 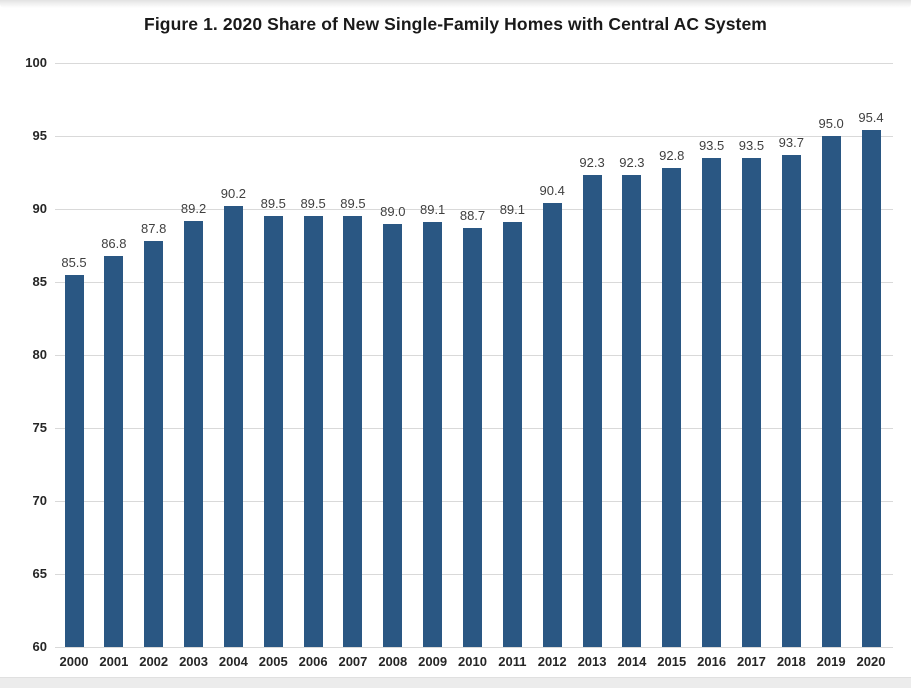 I want to click on bar-2017, so click(x=751, y=402).